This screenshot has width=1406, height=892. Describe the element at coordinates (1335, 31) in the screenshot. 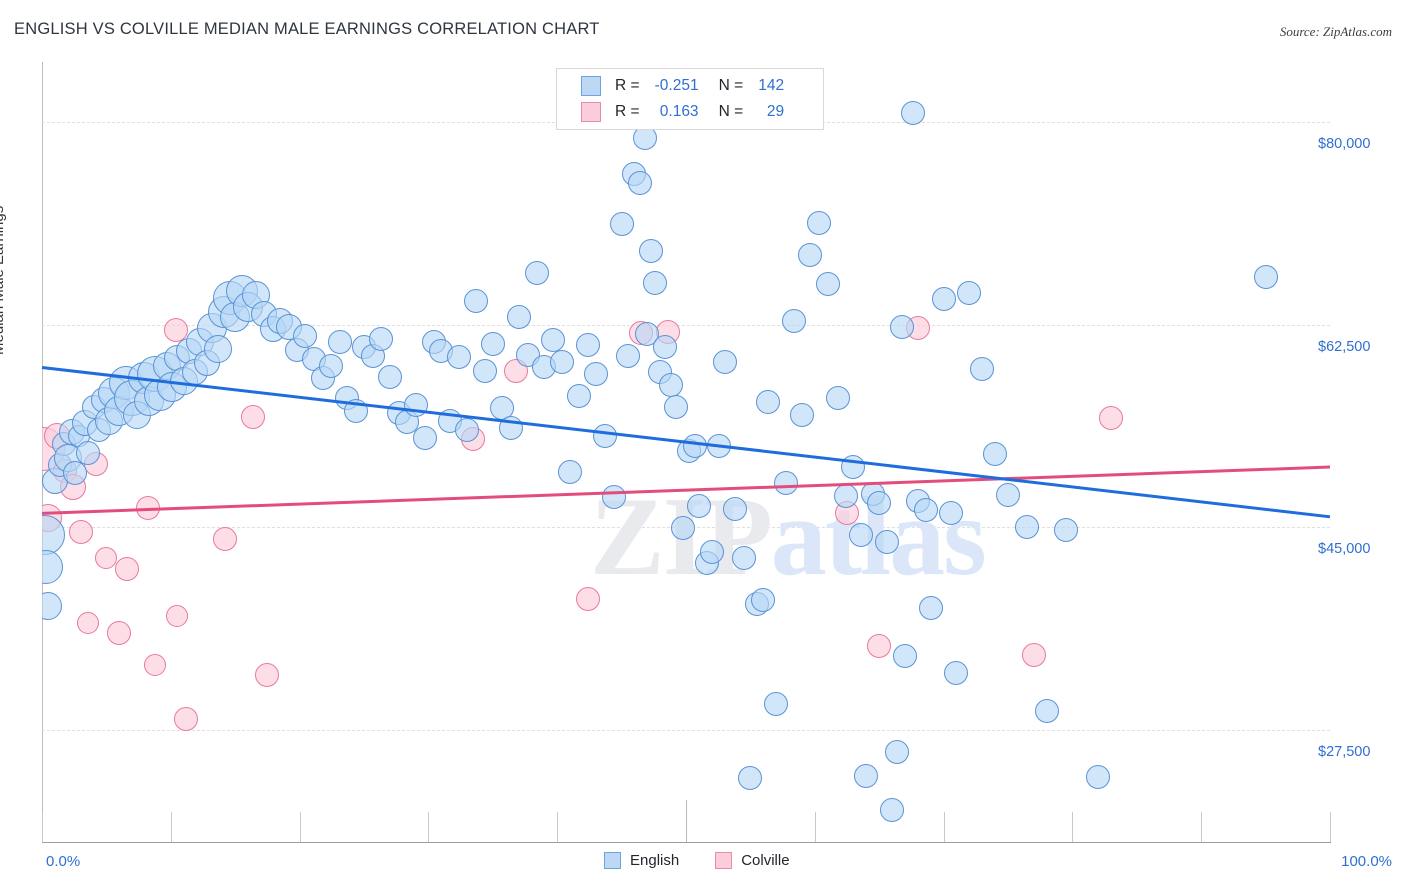

I see `source-attribution: Source: ZipAtlas.com` at that location.